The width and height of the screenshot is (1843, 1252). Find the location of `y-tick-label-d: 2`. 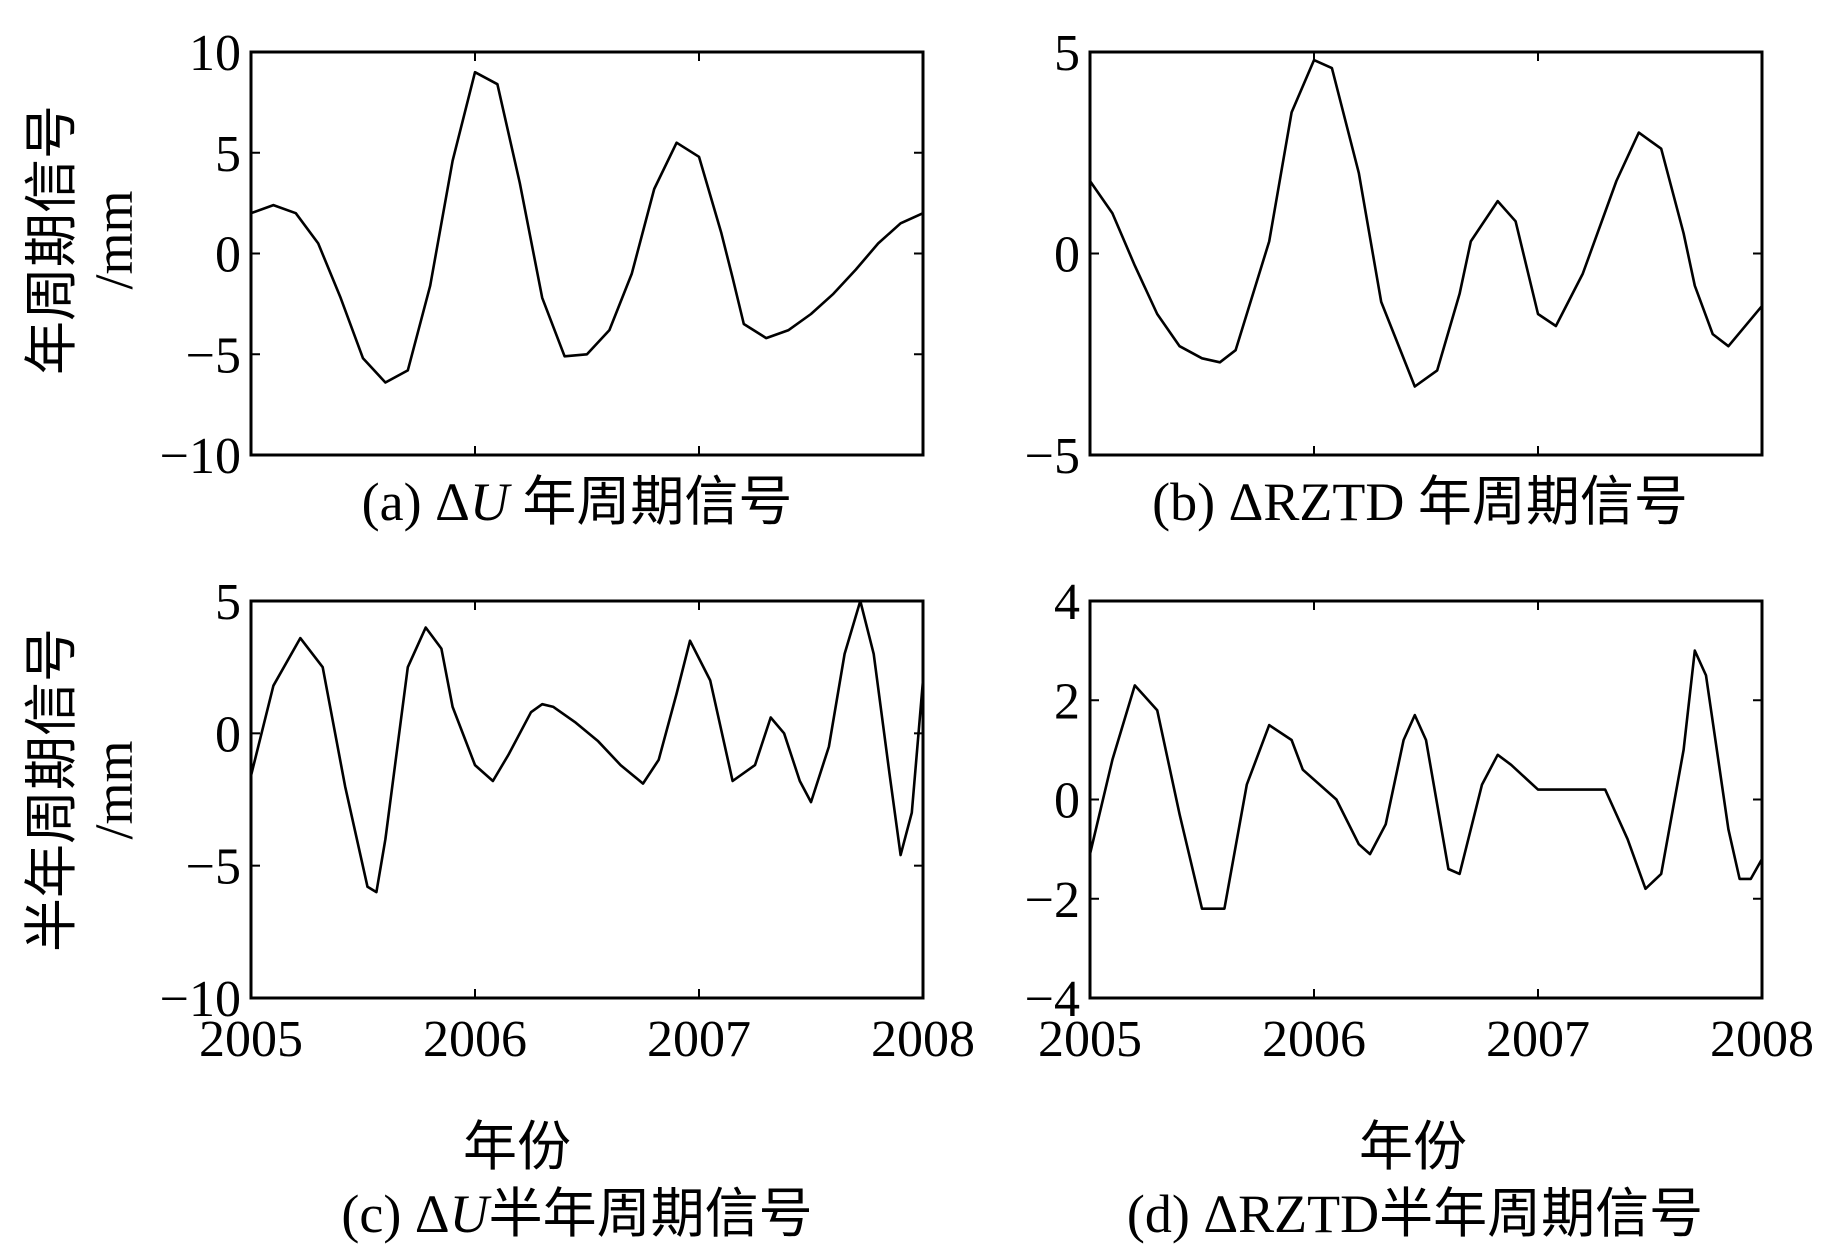

y-tick-label-d: 2 is located at coordinates (1067, 701).